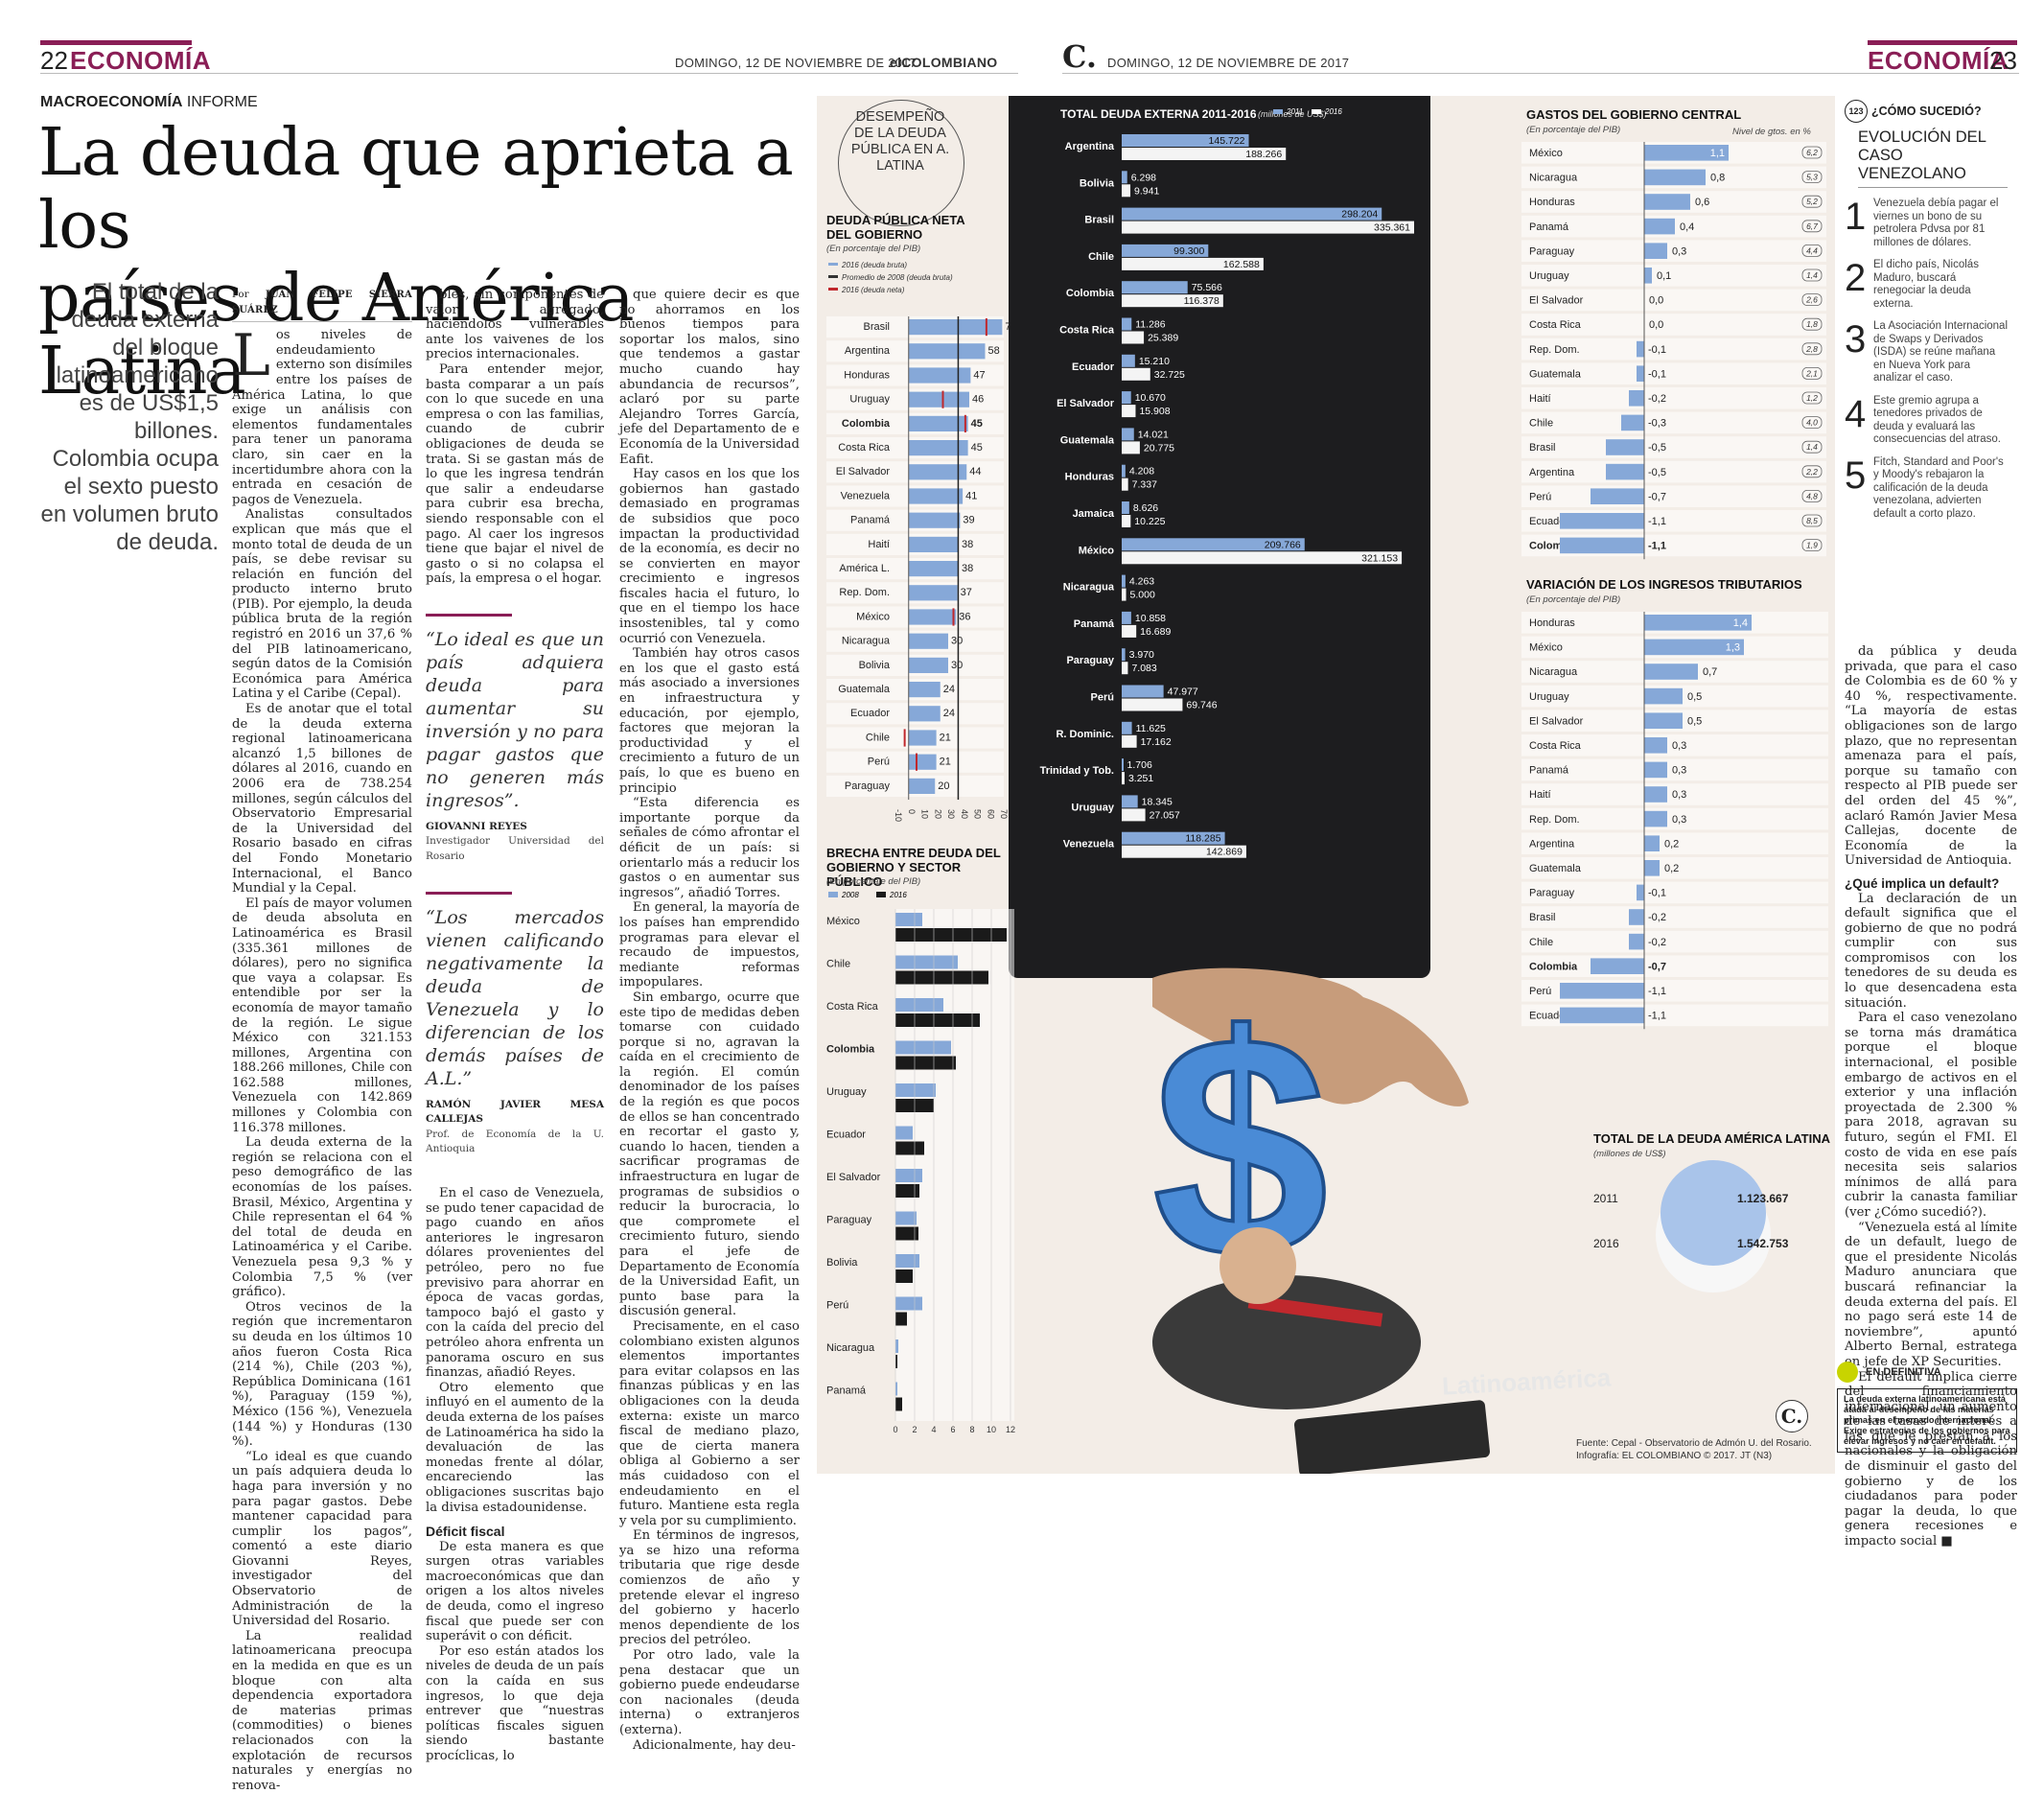 Image resolution: width=2044 pixels, height=1793 pixels. What do you see at coordinates (864, 448) in the screenshot?
I see `category-label: Costa Rica` at bounding box center [864, 448].